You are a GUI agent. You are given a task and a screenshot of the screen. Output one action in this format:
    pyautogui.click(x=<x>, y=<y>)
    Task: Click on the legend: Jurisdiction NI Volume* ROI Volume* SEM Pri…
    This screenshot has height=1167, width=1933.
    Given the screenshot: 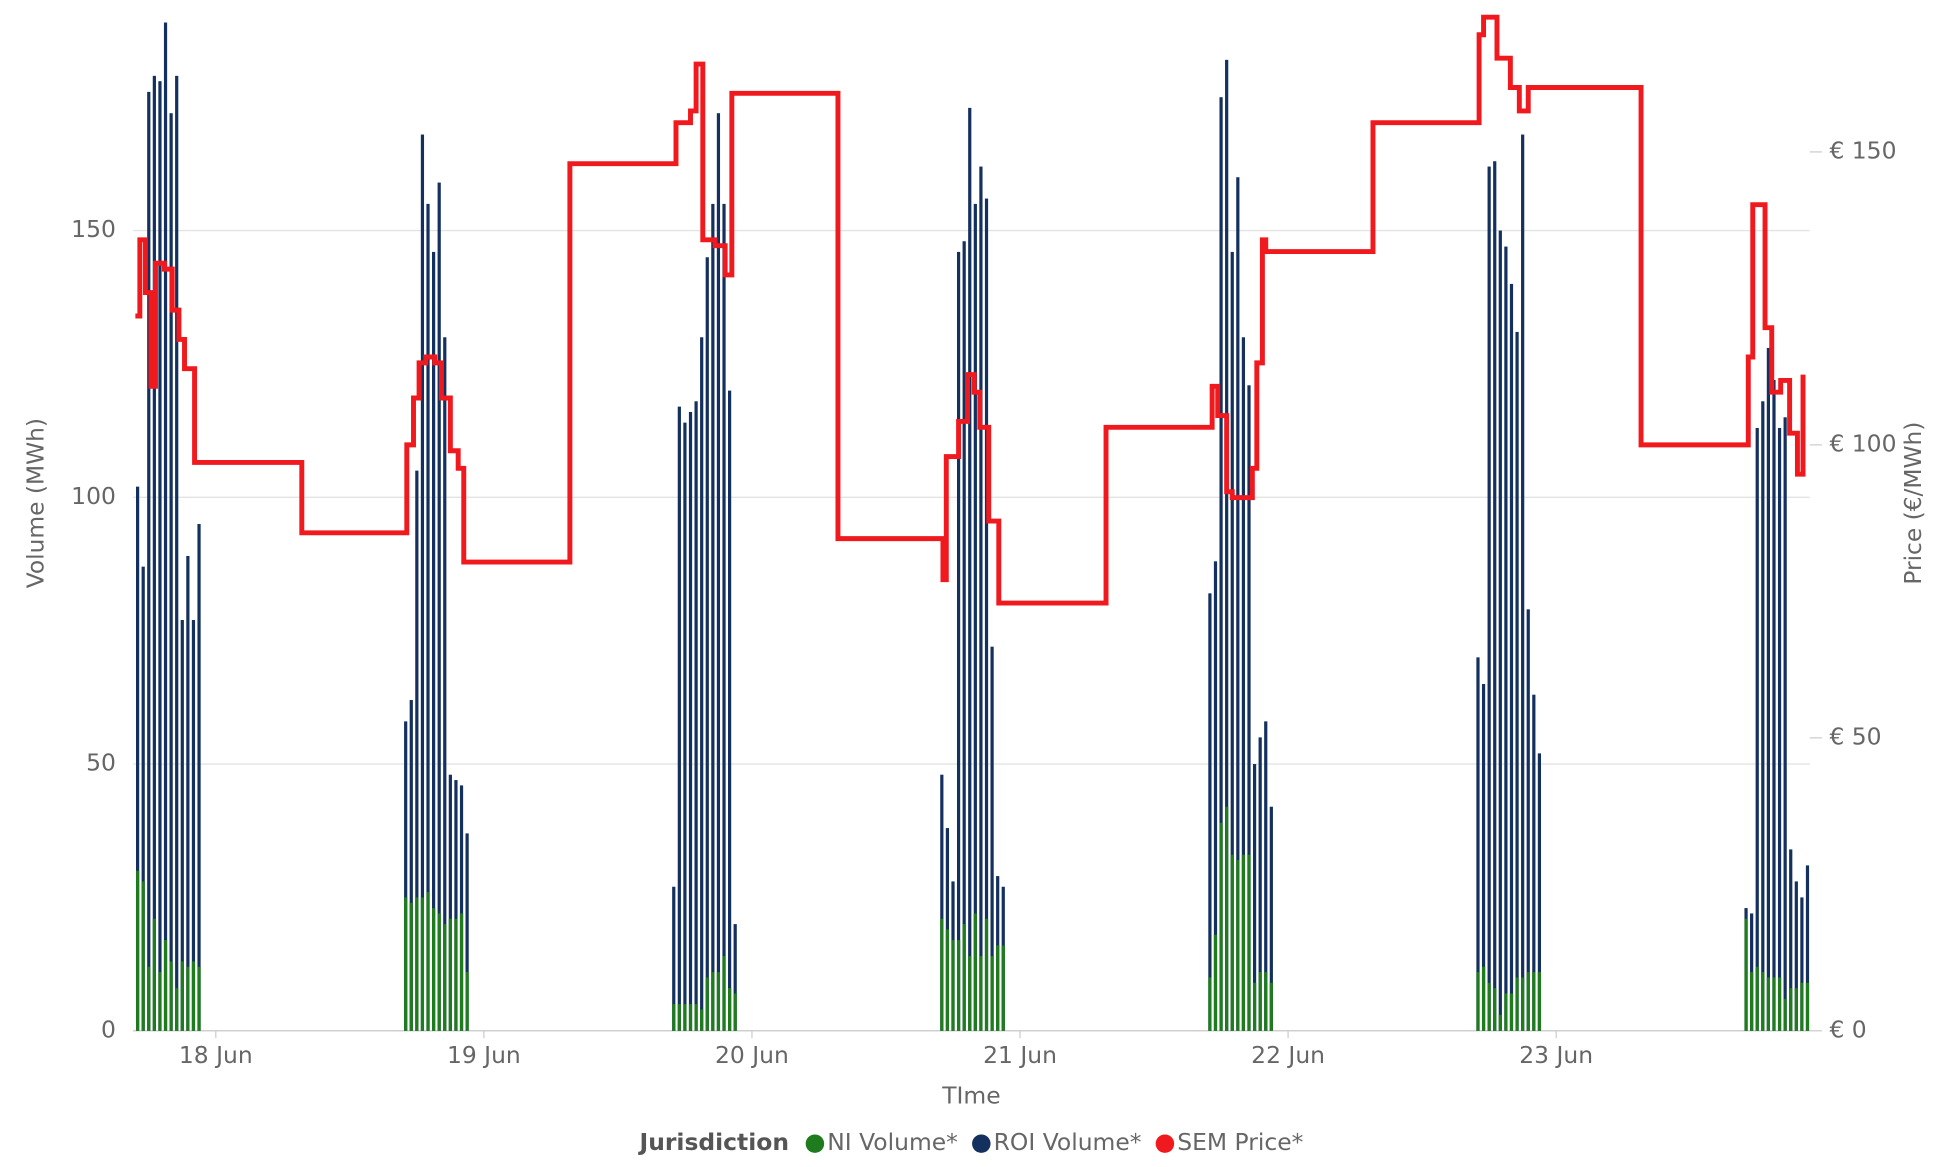 What is the action you would take?
    pyautogui.click(x=970, y=1142)
    